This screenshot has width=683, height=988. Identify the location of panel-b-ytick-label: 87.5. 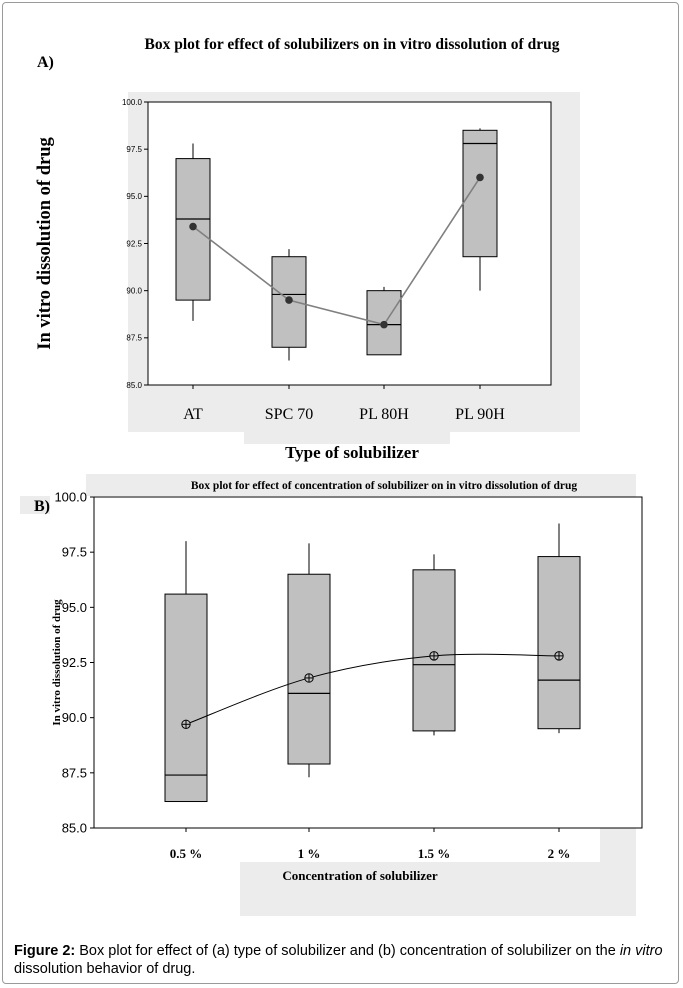
(74, 772).